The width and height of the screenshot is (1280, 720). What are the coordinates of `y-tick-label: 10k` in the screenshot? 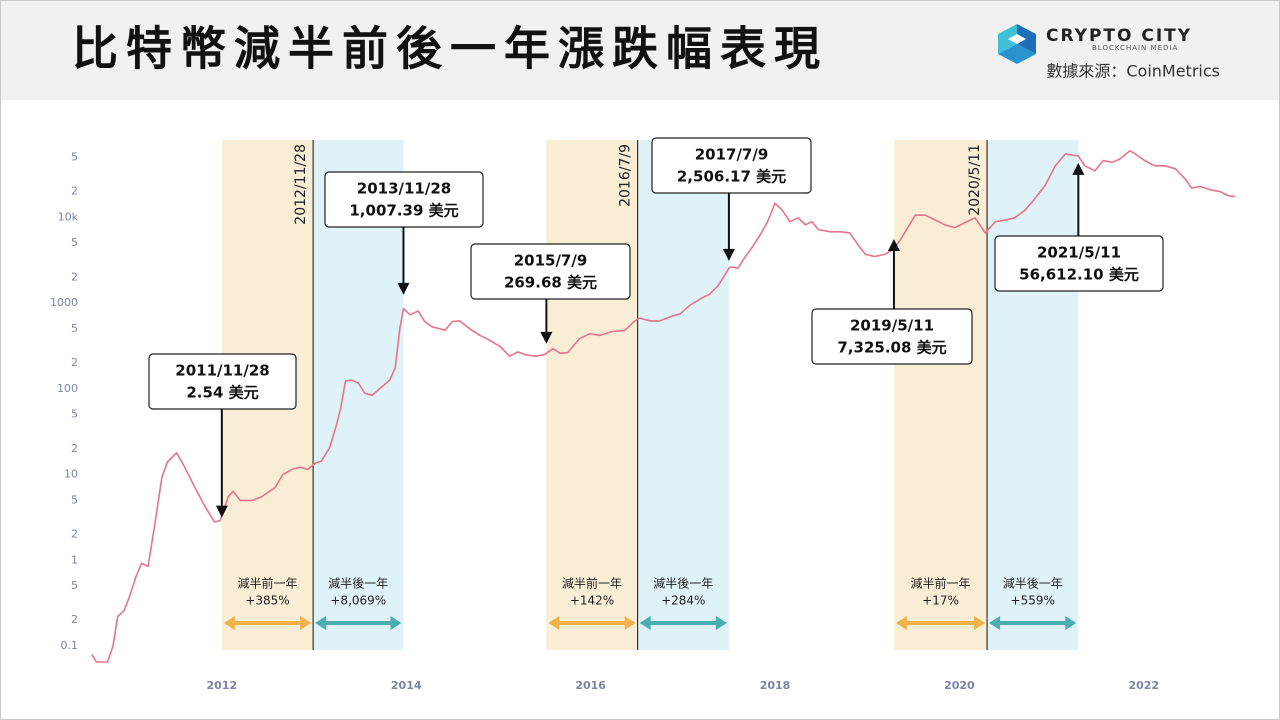 It's located at (68, 216).